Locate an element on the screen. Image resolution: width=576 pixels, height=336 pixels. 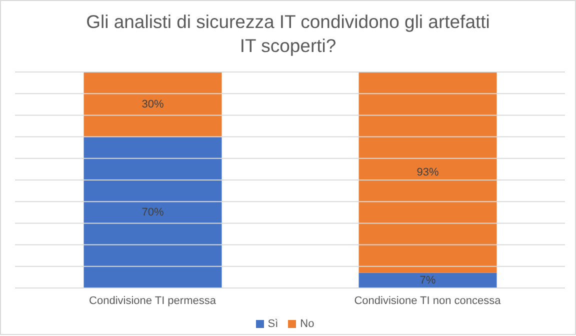
chart-title: Gli analisti di sicurezza IT condividono gli artefatti IT scoperti? is located at coordinates (288, 34).